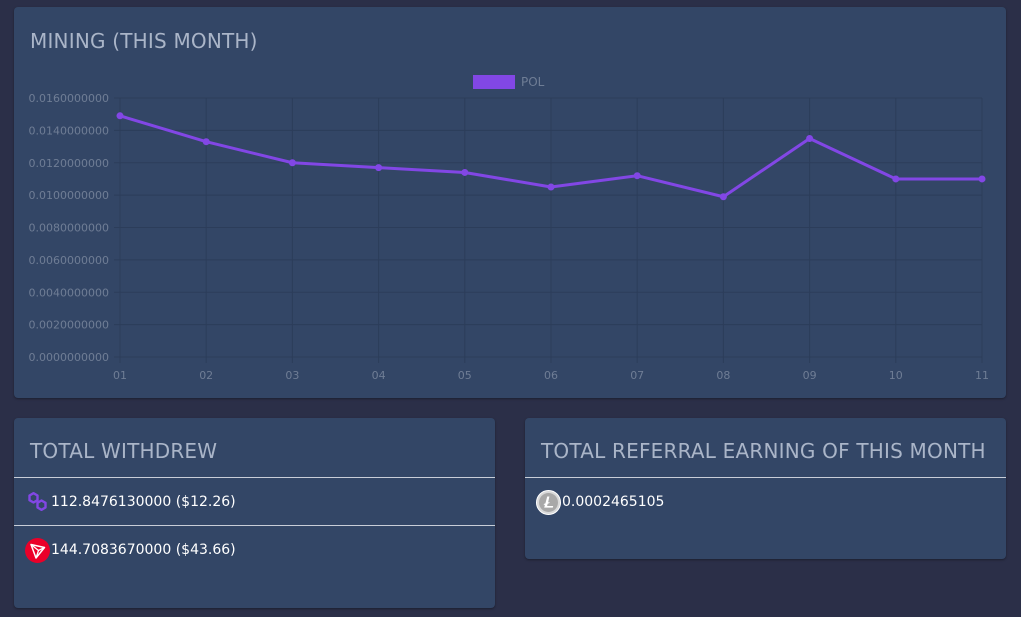  Describe the element at coordinates (69, 325) in the screenshot. I see `y-tick-label: 0.0020000000` at that location.